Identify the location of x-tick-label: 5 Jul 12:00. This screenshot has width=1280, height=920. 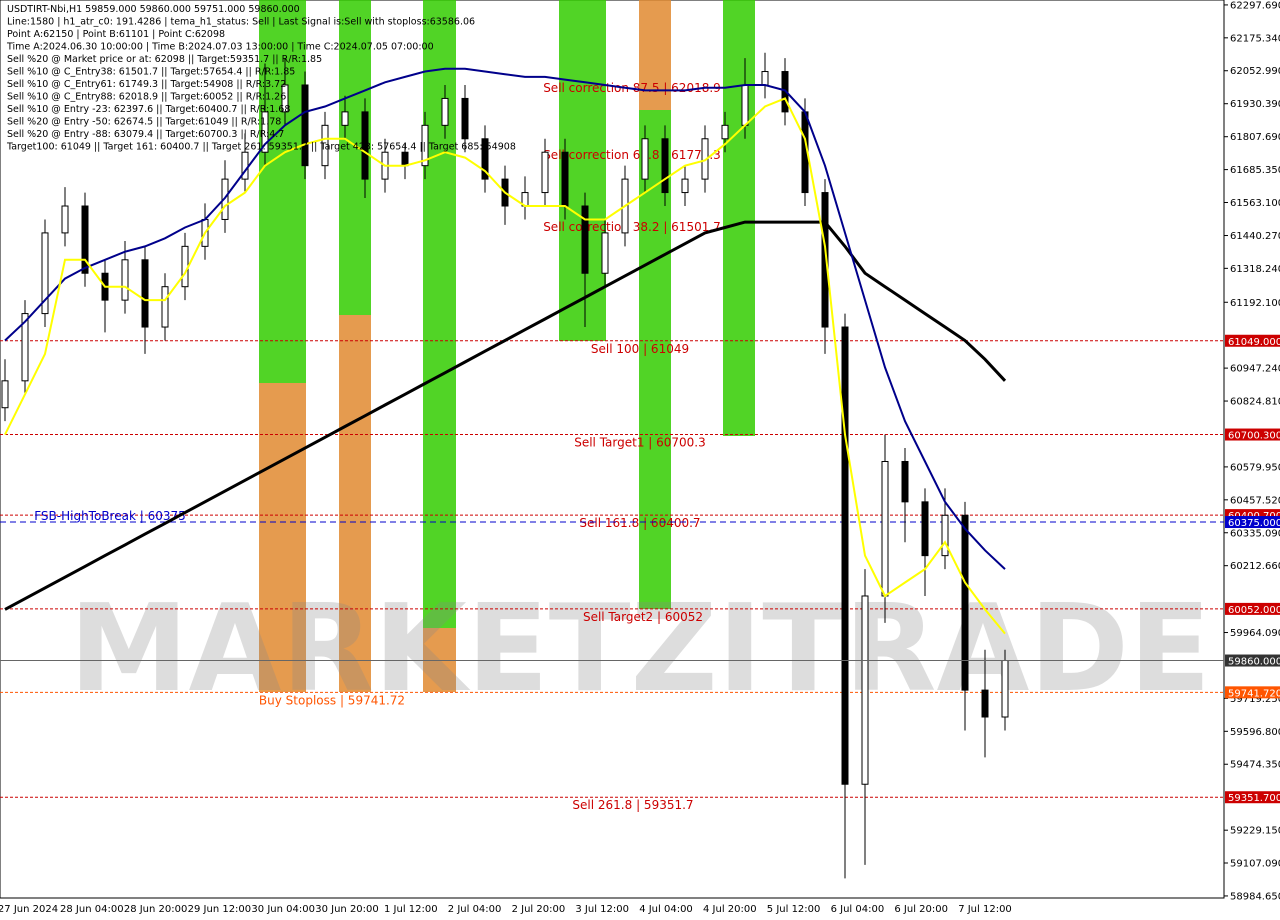
(794, 909).